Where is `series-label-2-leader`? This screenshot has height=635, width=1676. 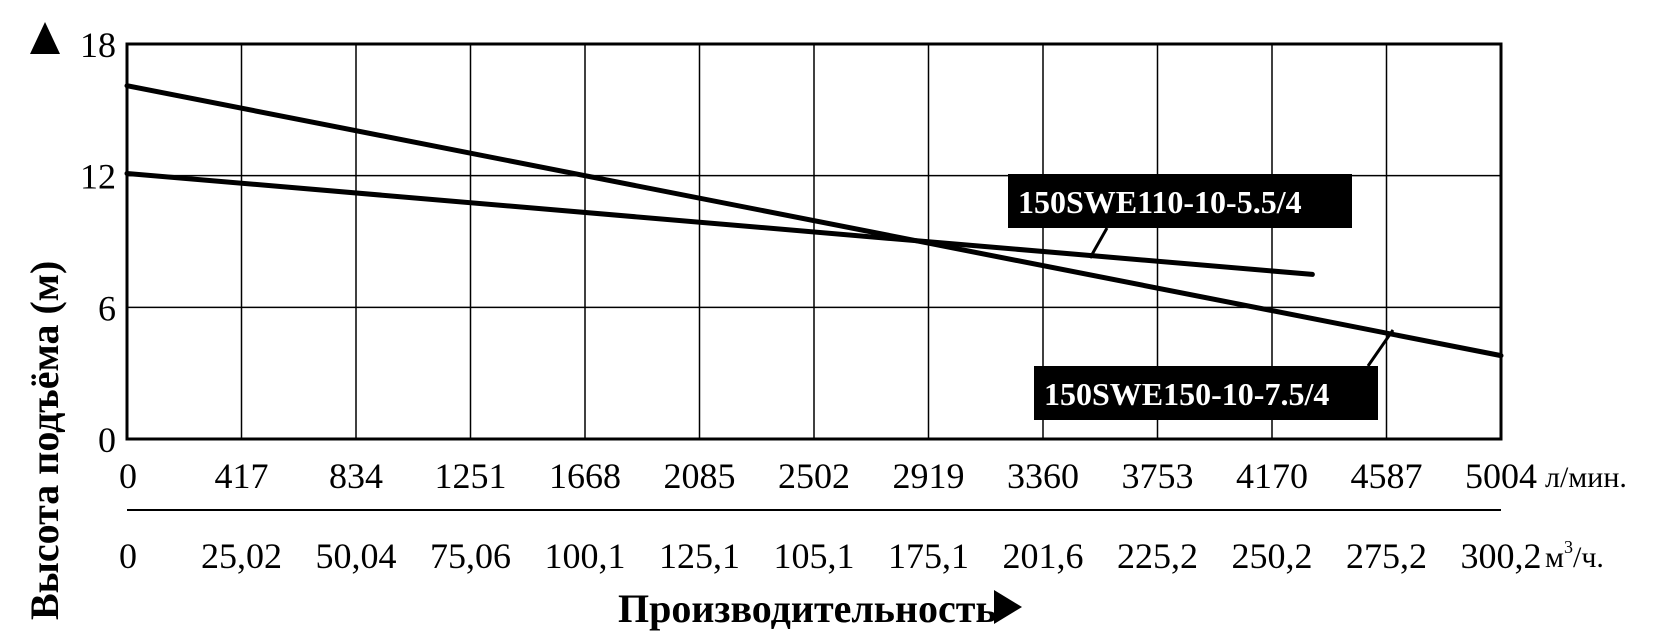 series-label-2-leader is located at coordinates (1380, 348).